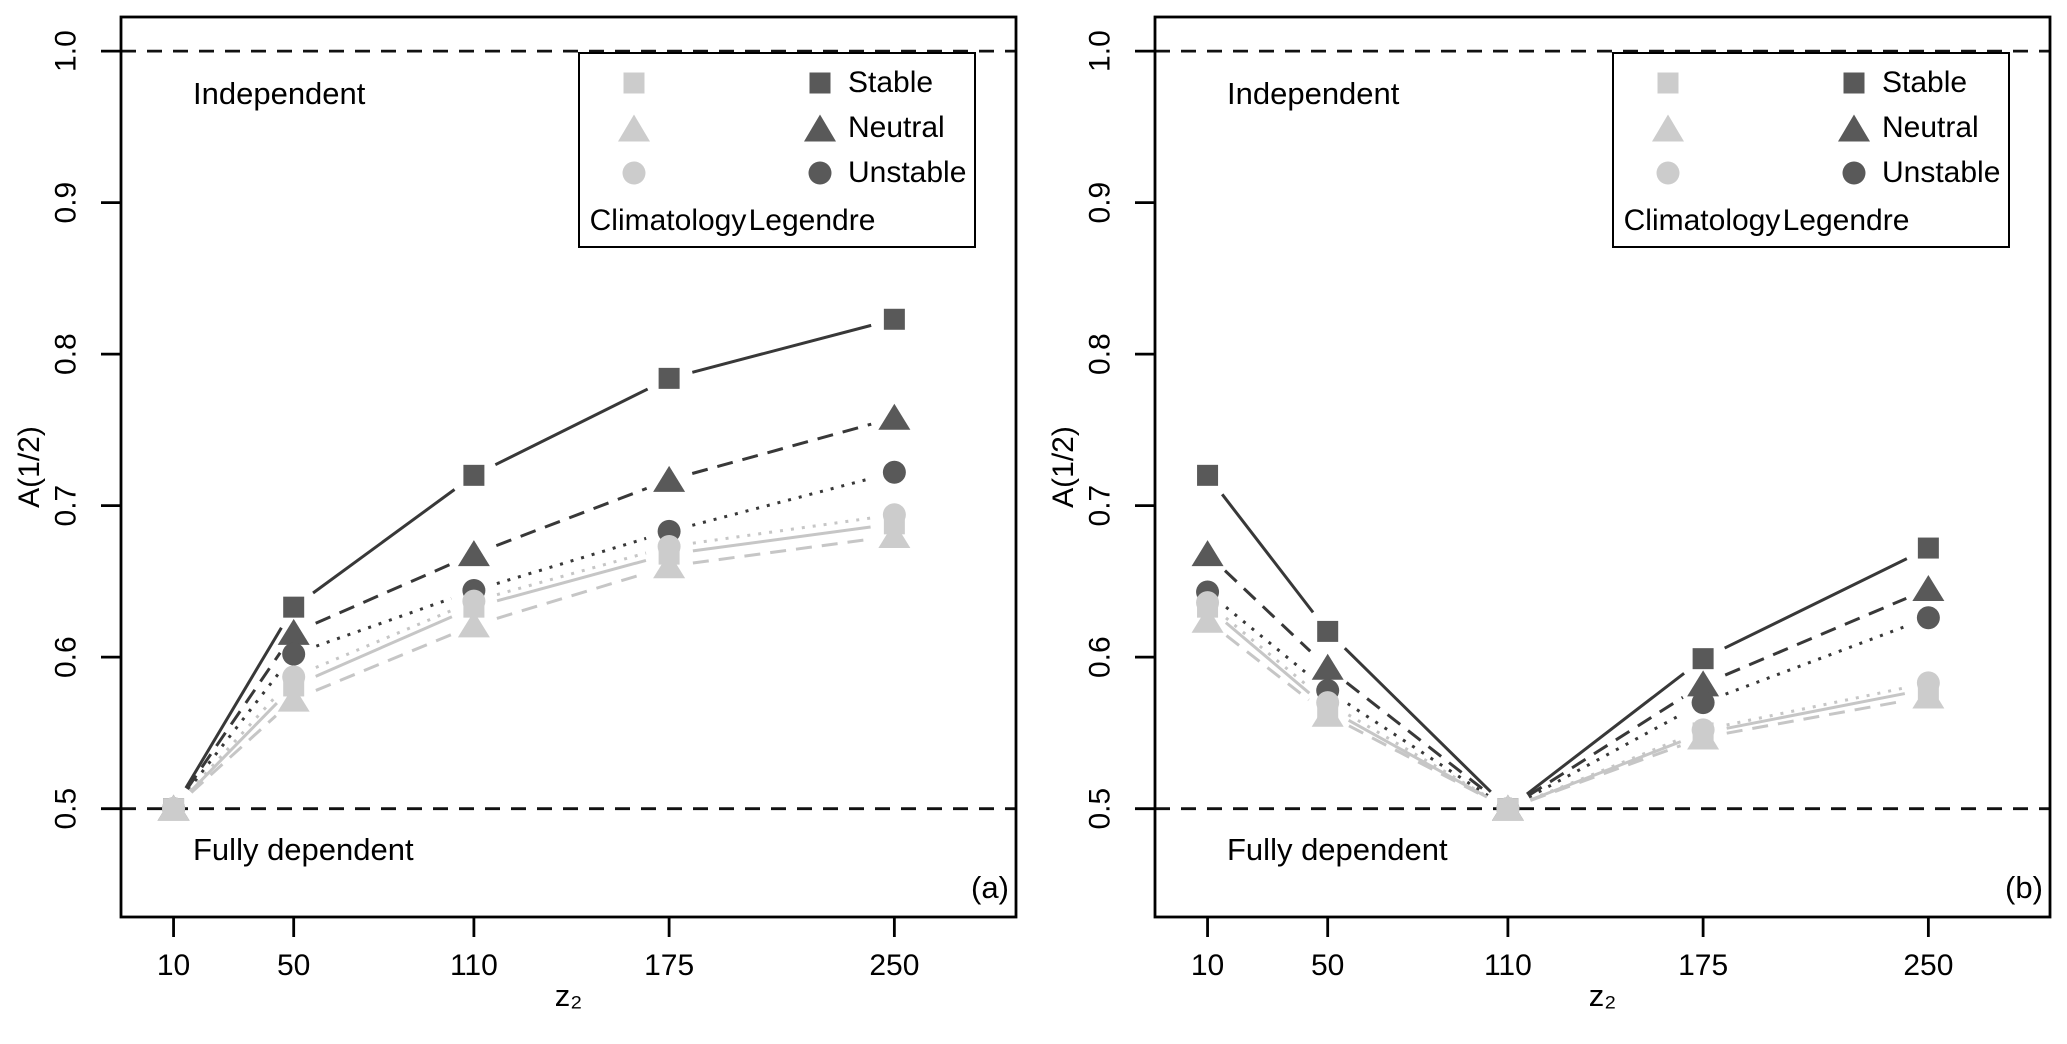 This screenshot has width=2067, height=1044. I want to click on legend-column-names: Climatology Legendre, so click(1811, 221).